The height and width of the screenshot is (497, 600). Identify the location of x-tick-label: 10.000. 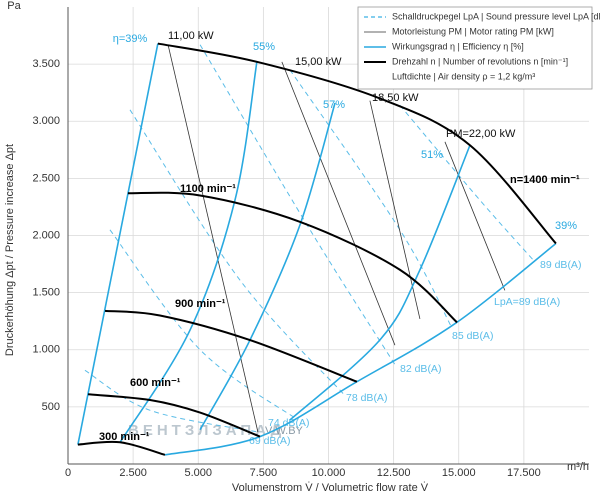
(329, 473).